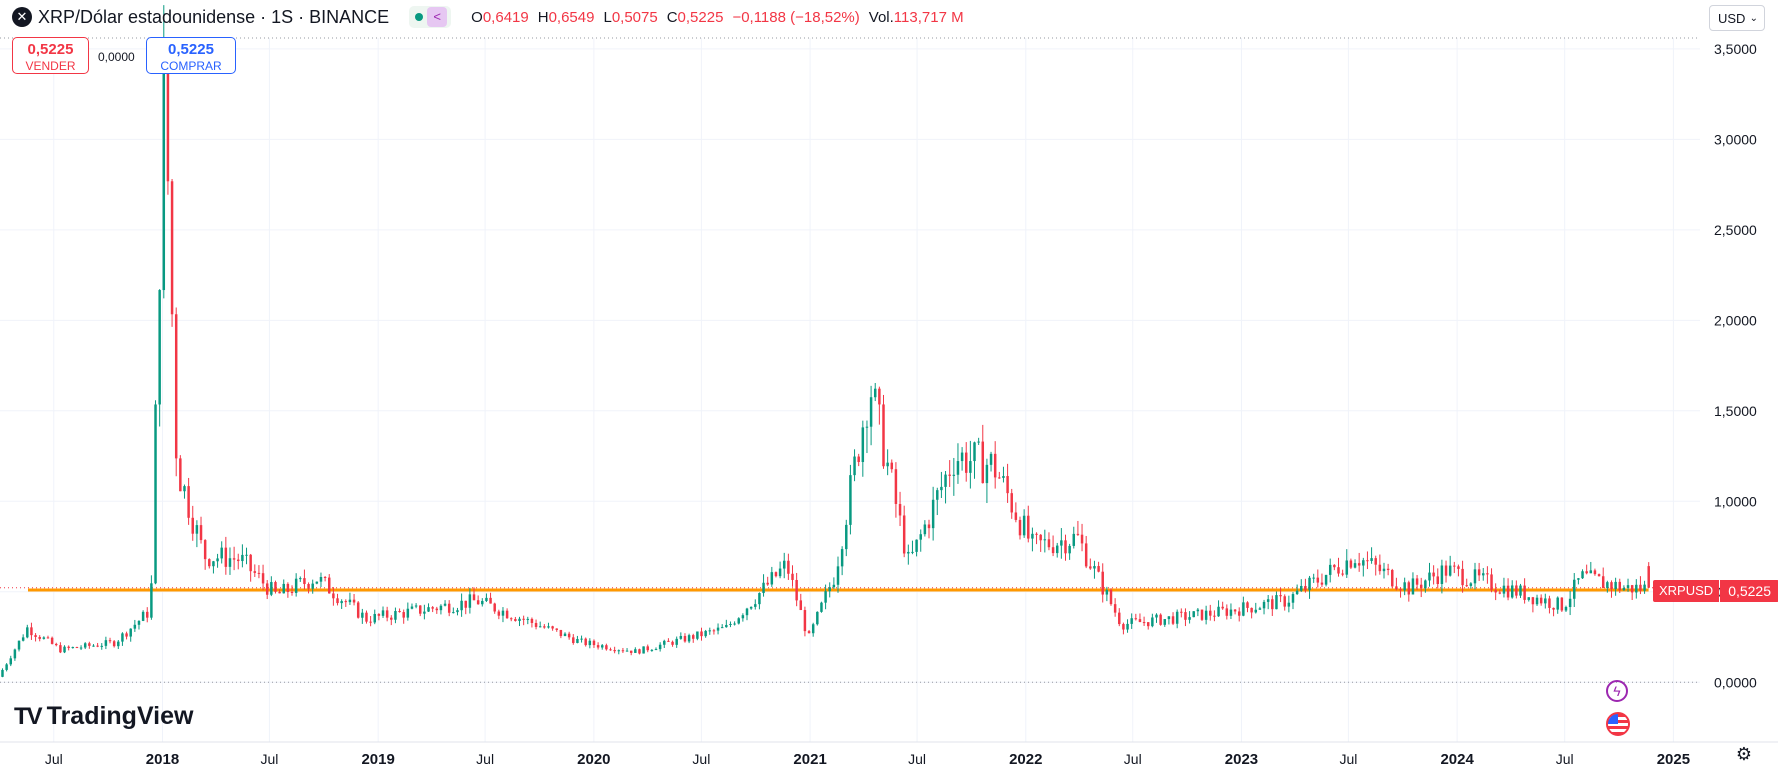 This screenshot has width=1778, height=777. What do you see at coordinates (1618, 724) in the screenshot?
I see `us-flag-icon` at bounding box center [1618, 724].